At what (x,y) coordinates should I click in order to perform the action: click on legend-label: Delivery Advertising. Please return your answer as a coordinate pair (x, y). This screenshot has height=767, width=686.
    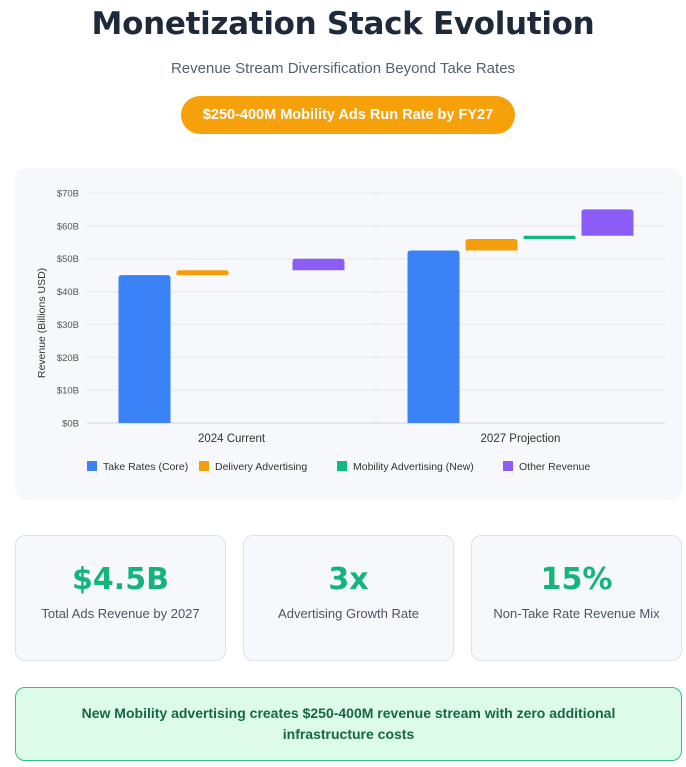
    Looking at the image, I should click on (261, 467).